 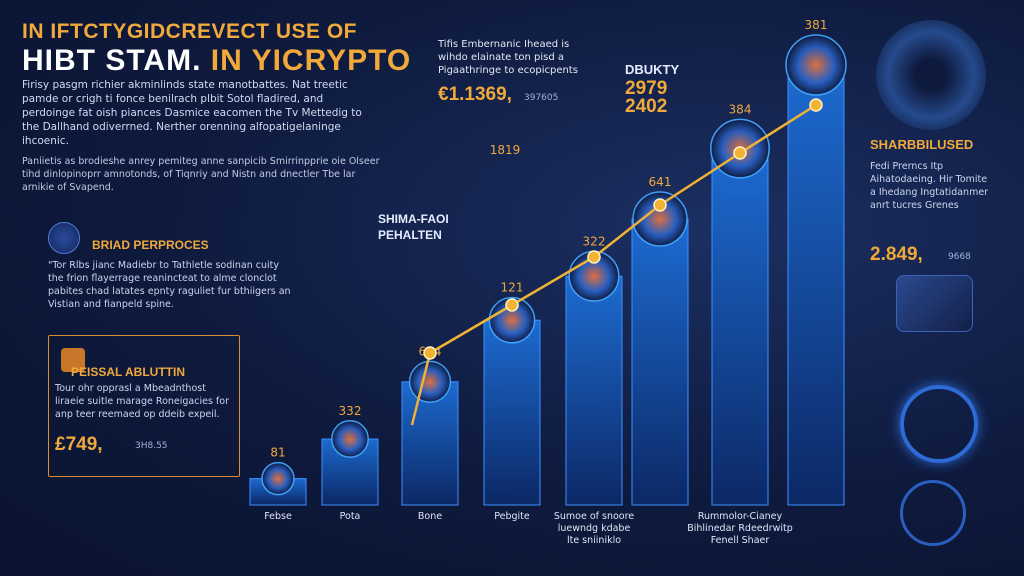 What do you see at coordinates (505, 150) in the screenshot?
I see `extra-value-label: 1819` at bounding box center [505, 150].